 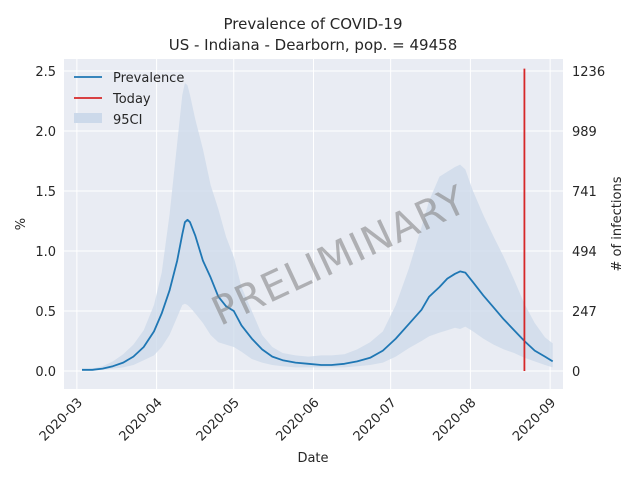 What do you see at coordinates (312, 458) in the screenshot?
I see `x-axis-label: Date` at bounding box center [312, 458].